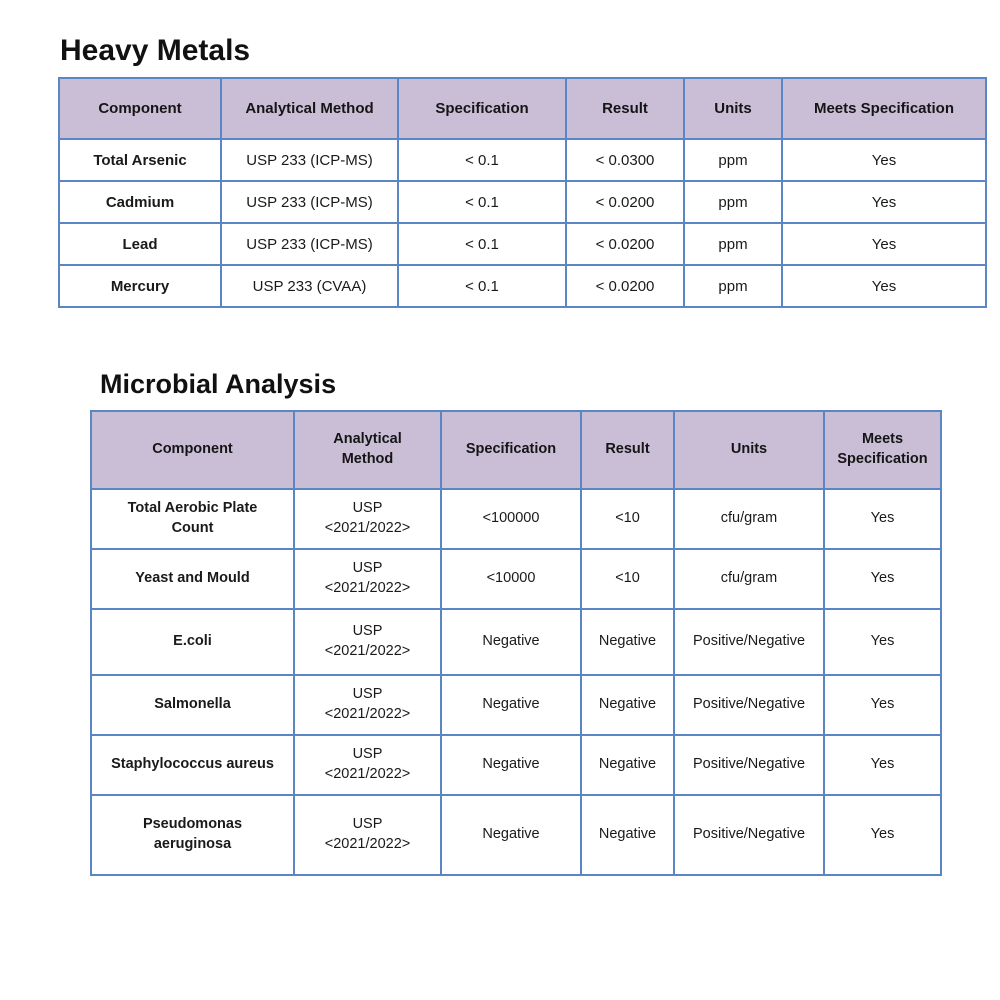 The image size is (1000, 1000). Describe the element at coordinates (511, 518) in the screenshot. I see `data-cell: <100000` at that location.